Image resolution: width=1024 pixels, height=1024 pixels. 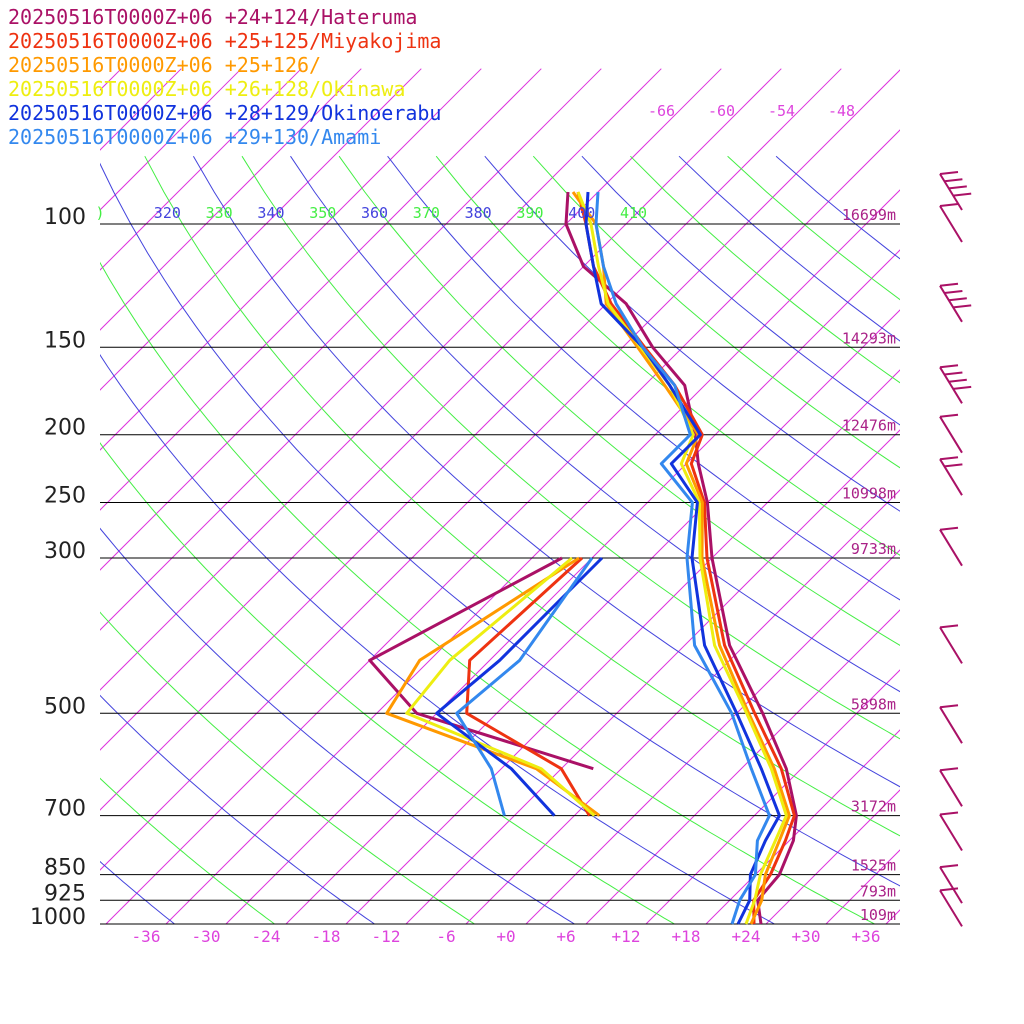 What do you see at coordinates (65, 496) in the screenshot?
I see `pressure-label: 250` at bounding box center [65, 496].